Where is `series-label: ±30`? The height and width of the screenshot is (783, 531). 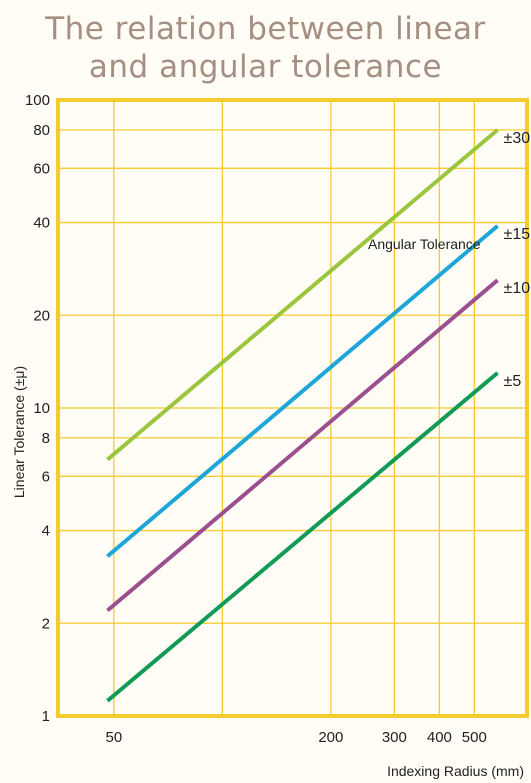
series-label: ±30 is located at coordinates (517, 138).